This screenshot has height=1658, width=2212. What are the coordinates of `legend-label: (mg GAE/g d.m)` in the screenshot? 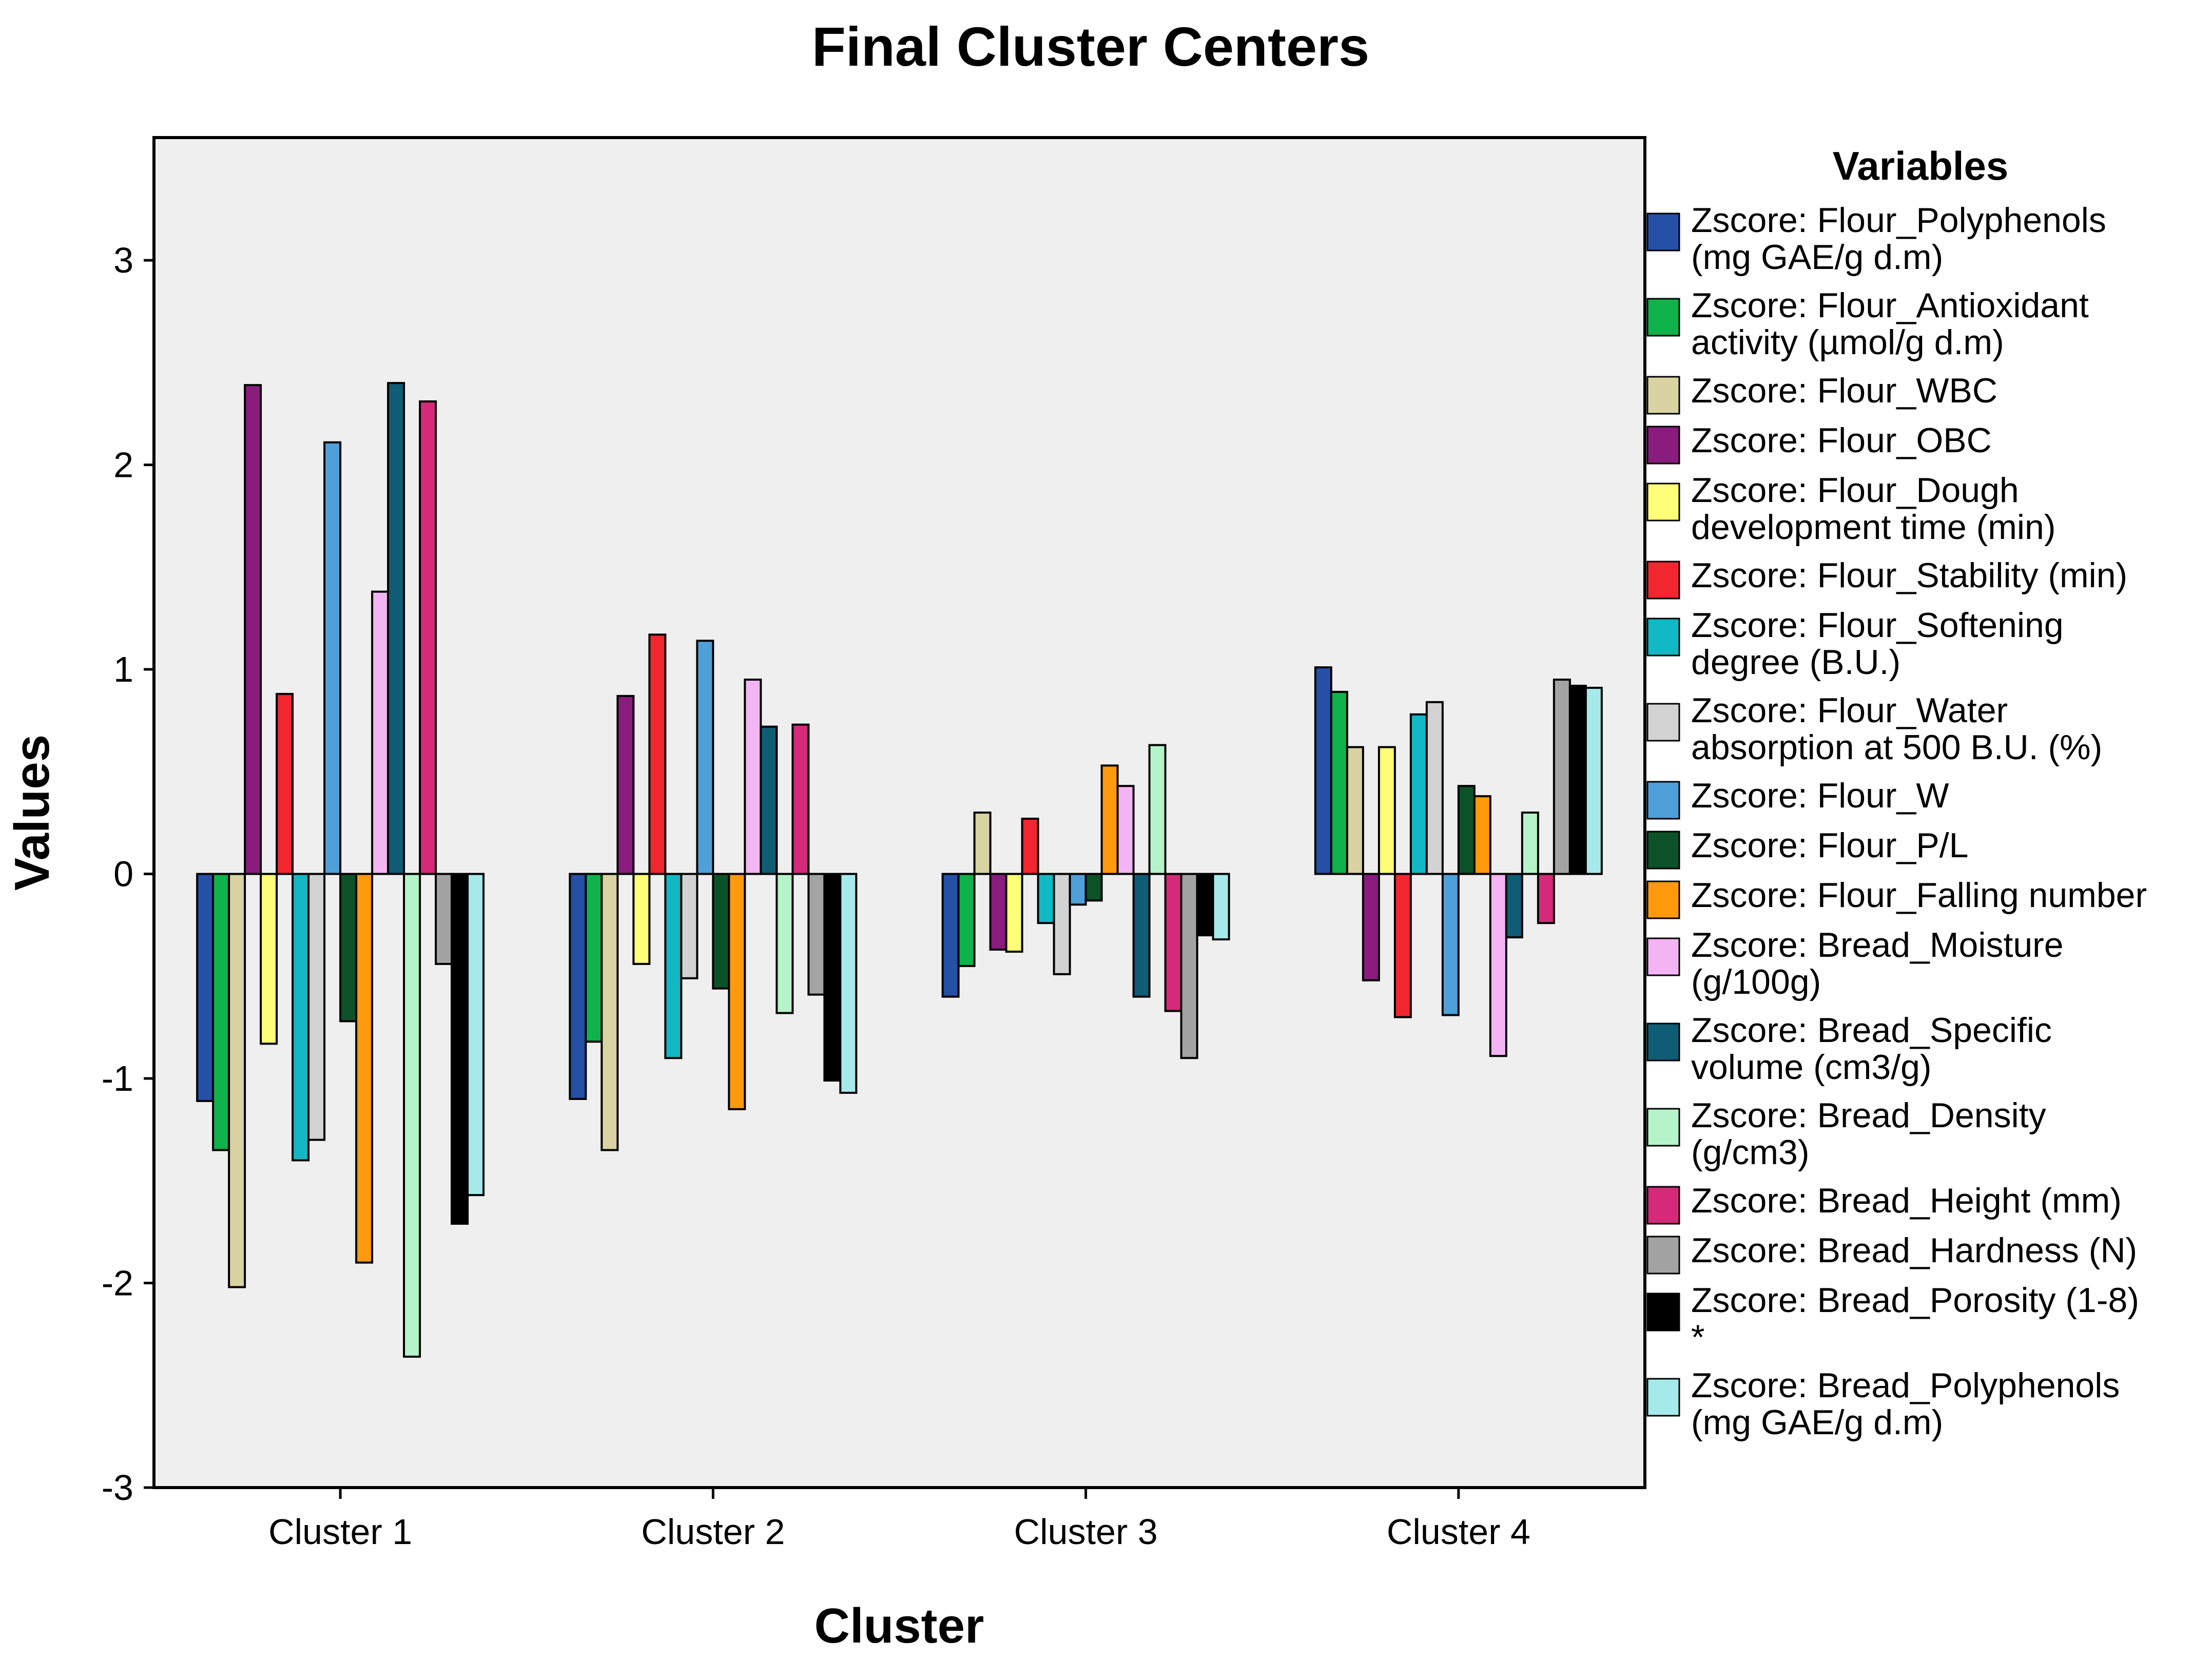 It's located at (1817, 257).